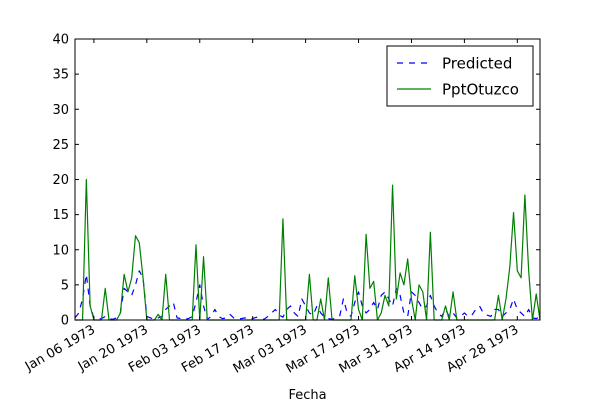 Image resolution: width=600 pixels, height=400 pixels. Describe the element at coordinates (60, 250) in the screenshot. I see `y-tick-label: 10` at that location.